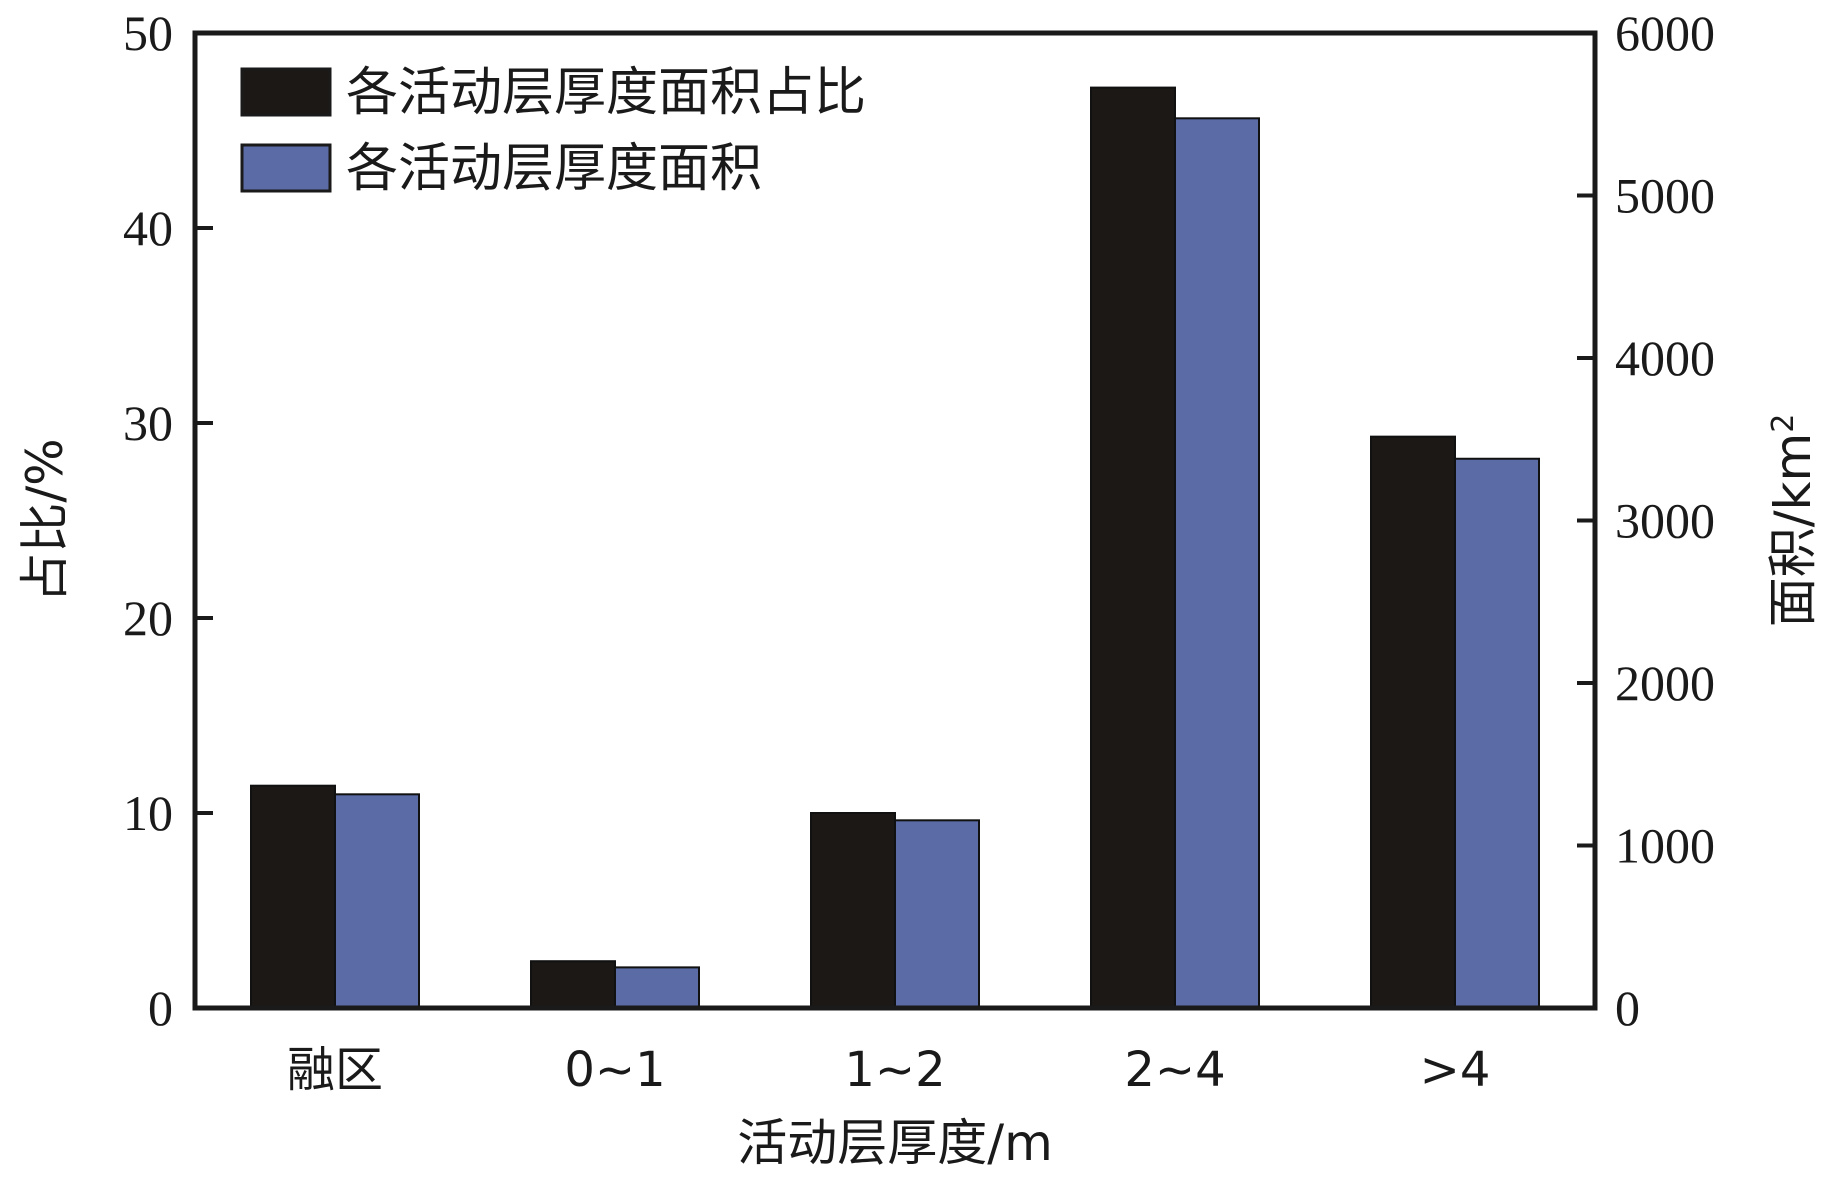  What do you see at coordinates (1627, 1008) in the screenshot?
I see `y-right-tick-label-0: 0` at bounding box center [1627, 1008].